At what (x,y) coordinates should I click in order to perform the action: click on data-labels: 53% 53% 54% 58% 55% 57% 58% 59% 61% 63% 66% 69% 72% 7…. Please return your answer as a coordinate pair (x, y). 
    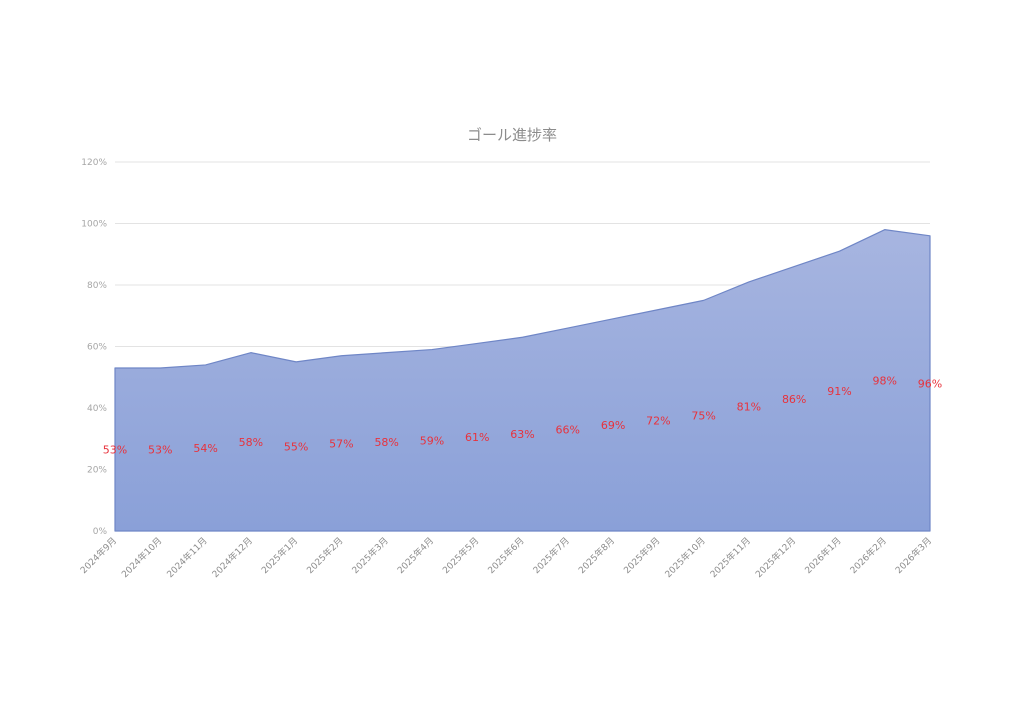
    Looking at the image, I should click on (522, 415).